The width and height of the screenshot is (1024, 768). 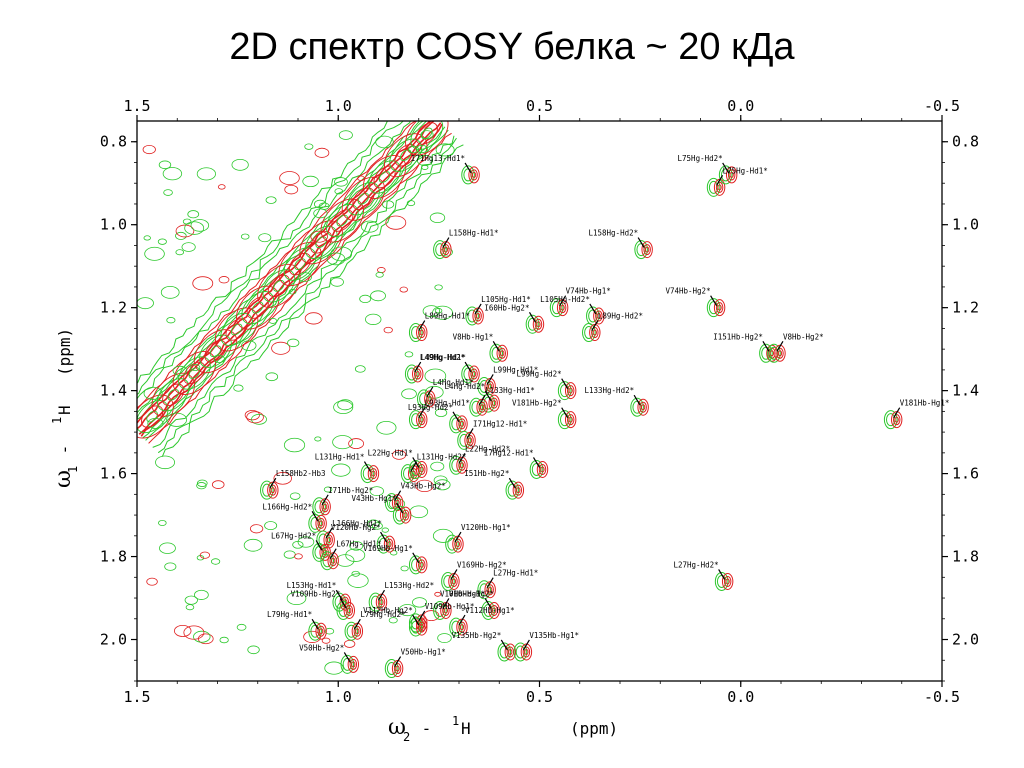 What do you see at coordinates (293, 535) in the screenshot?
I see `peak-label: L67Hg-Hd2*` at bounding box center [293, 535].